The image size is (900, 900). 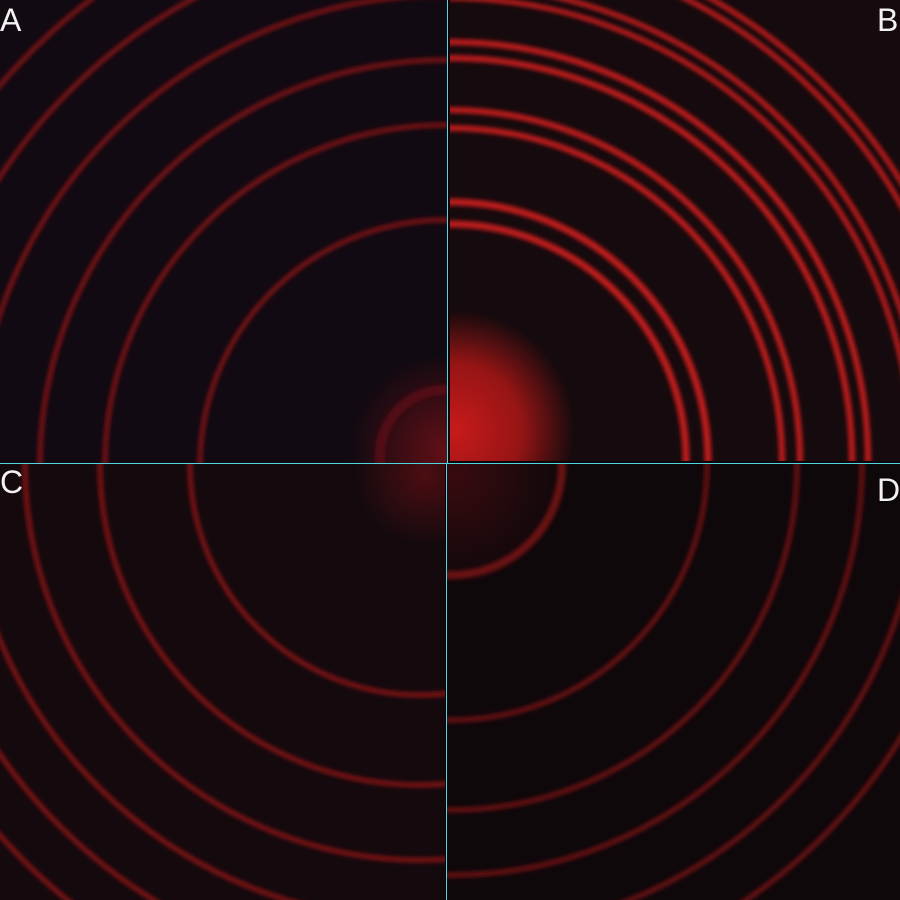 What do you see at coordinates (888, 20) in the screenshot?
I see `panel-label-b: B` at bounding box center [888, 20].